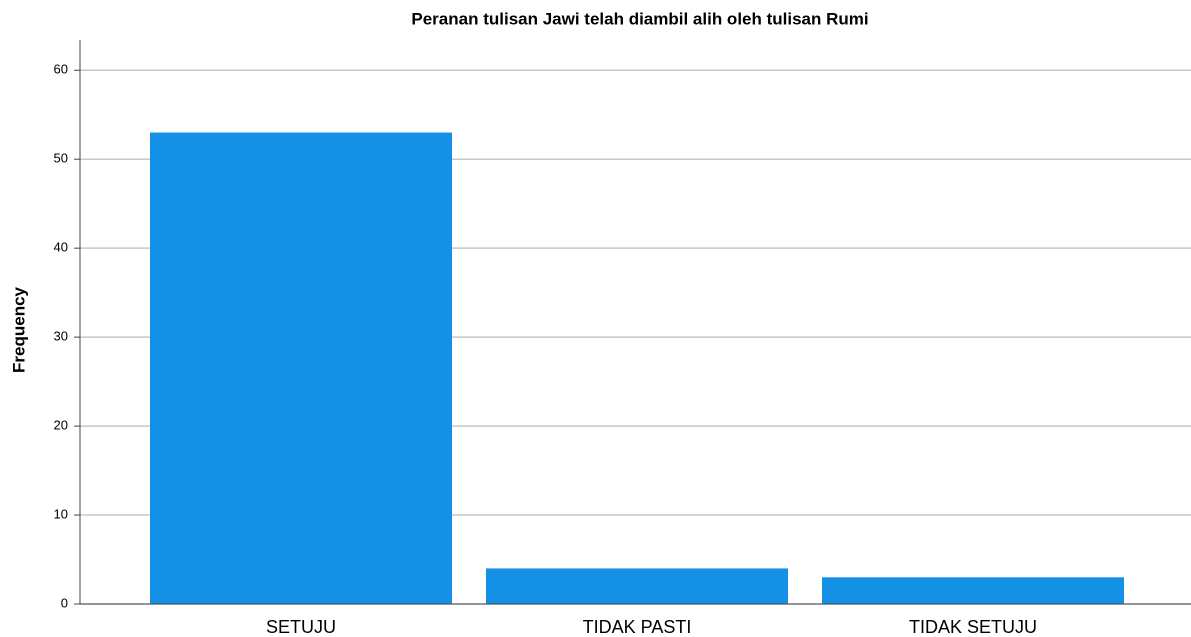  Describe the element at coordinates (61, 425) in the screenshot. I see `y-tick-label: 20` at that location.